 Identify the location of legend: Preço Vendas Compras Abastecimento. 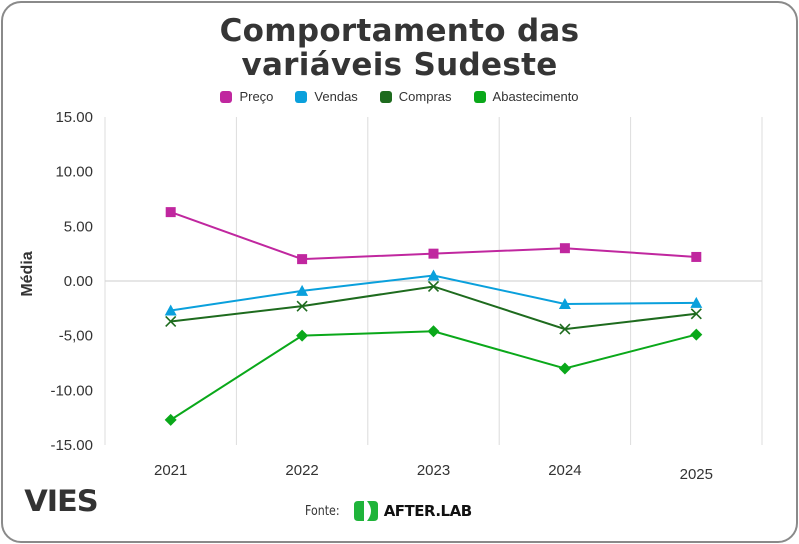
(399, 96).